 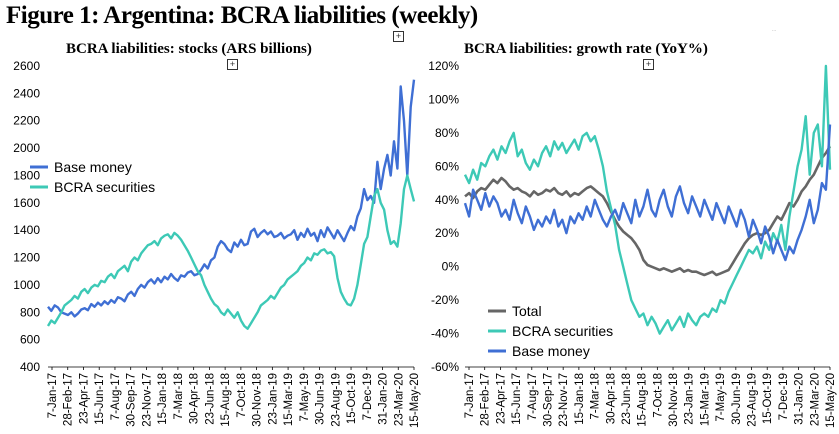 What do you see at coordinates (445, 367) in the screenshot?
I see `y-tick-label: -60%` at bounding box center [445, 367].